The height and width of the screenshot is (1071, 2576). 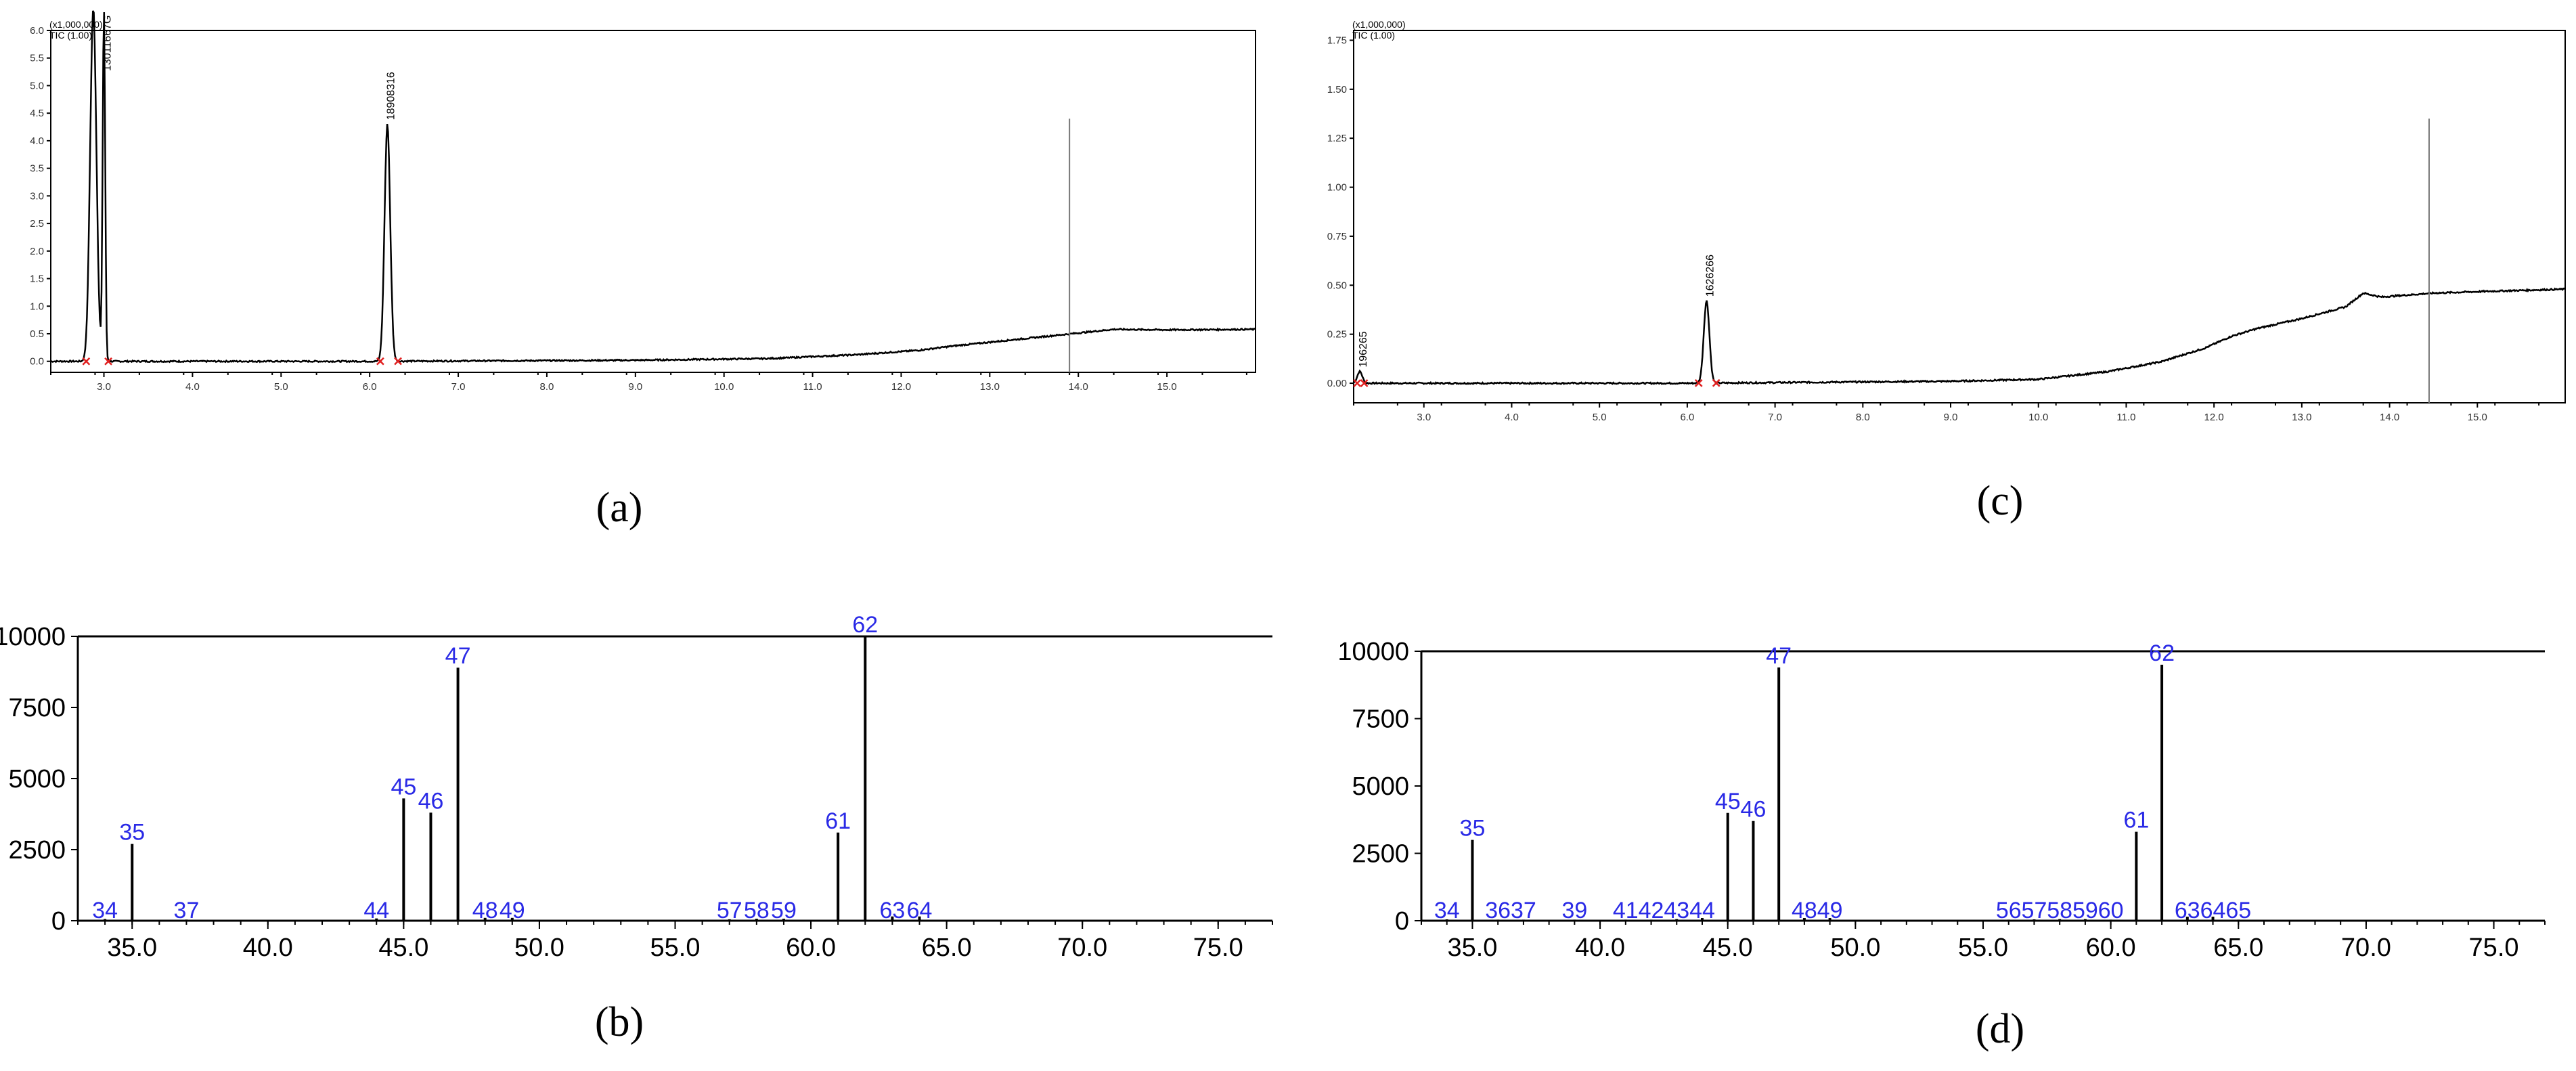 What do you see at coordinates (2187, 911) in the screenshot?
I see `mz-label: 63` at bounding box center [2187, 911].